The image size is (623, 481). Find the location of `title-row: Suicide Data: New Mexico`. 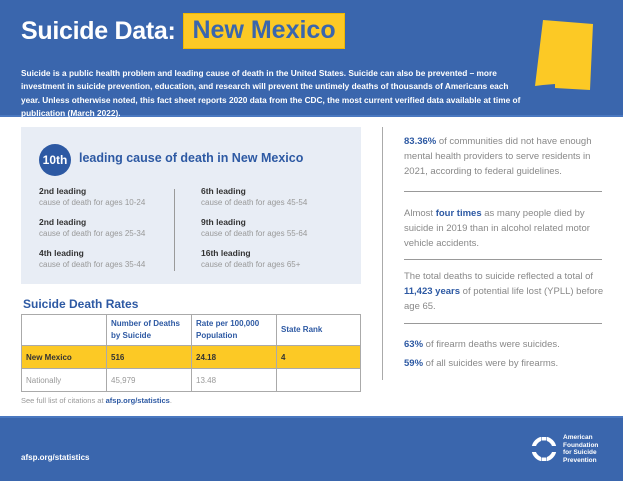

title-row: Suicide Data: New Mexico is located at coordinates (183, 31).